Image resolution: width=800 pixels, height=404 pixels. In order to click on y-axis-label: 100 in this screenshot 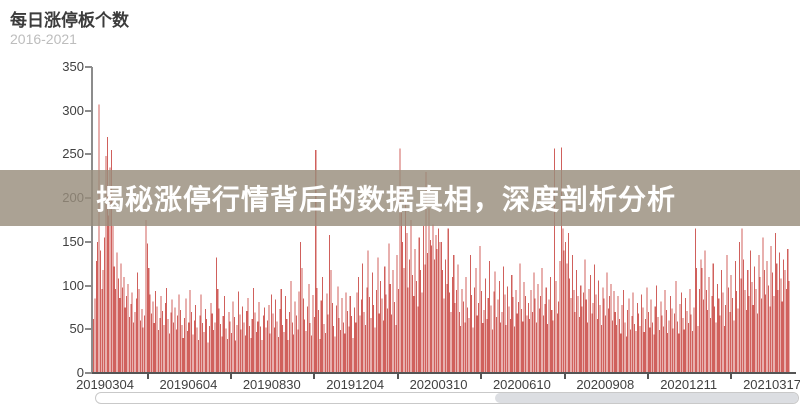, I will do `click(73, 285)`.